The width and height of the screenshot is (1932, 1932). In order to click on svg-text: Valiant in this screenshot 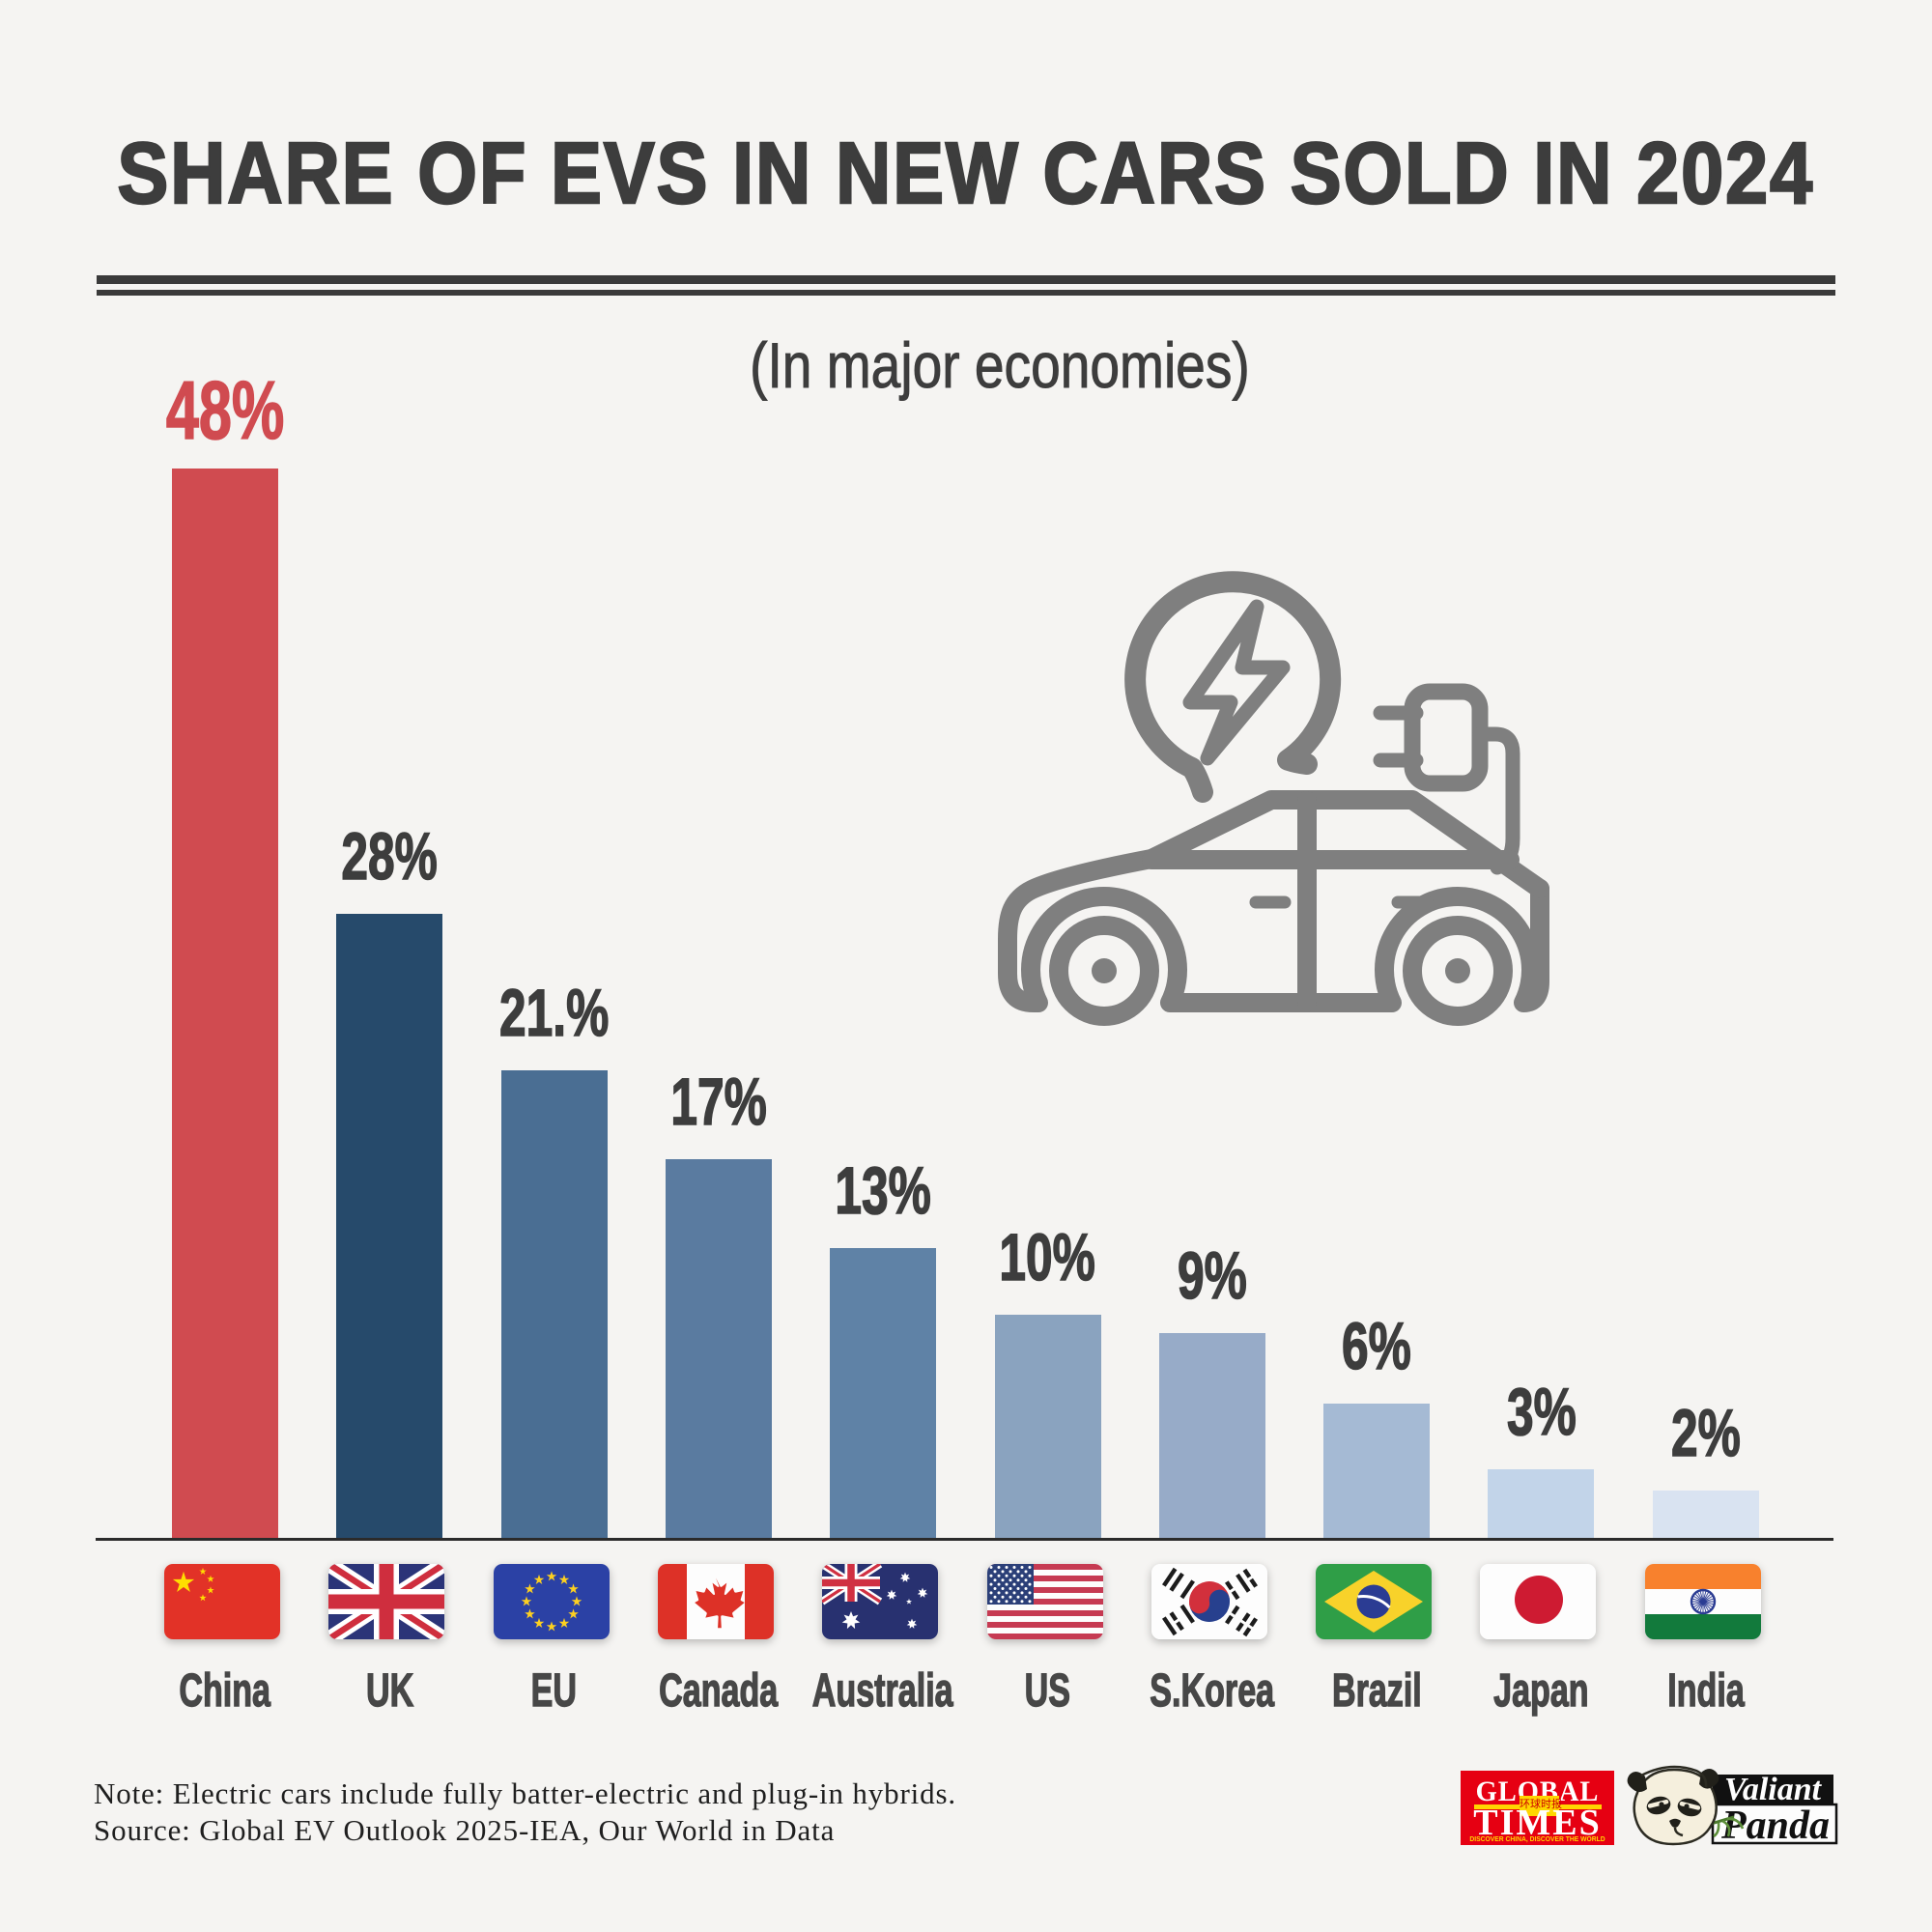, I will do `click(1773, 1789)`.